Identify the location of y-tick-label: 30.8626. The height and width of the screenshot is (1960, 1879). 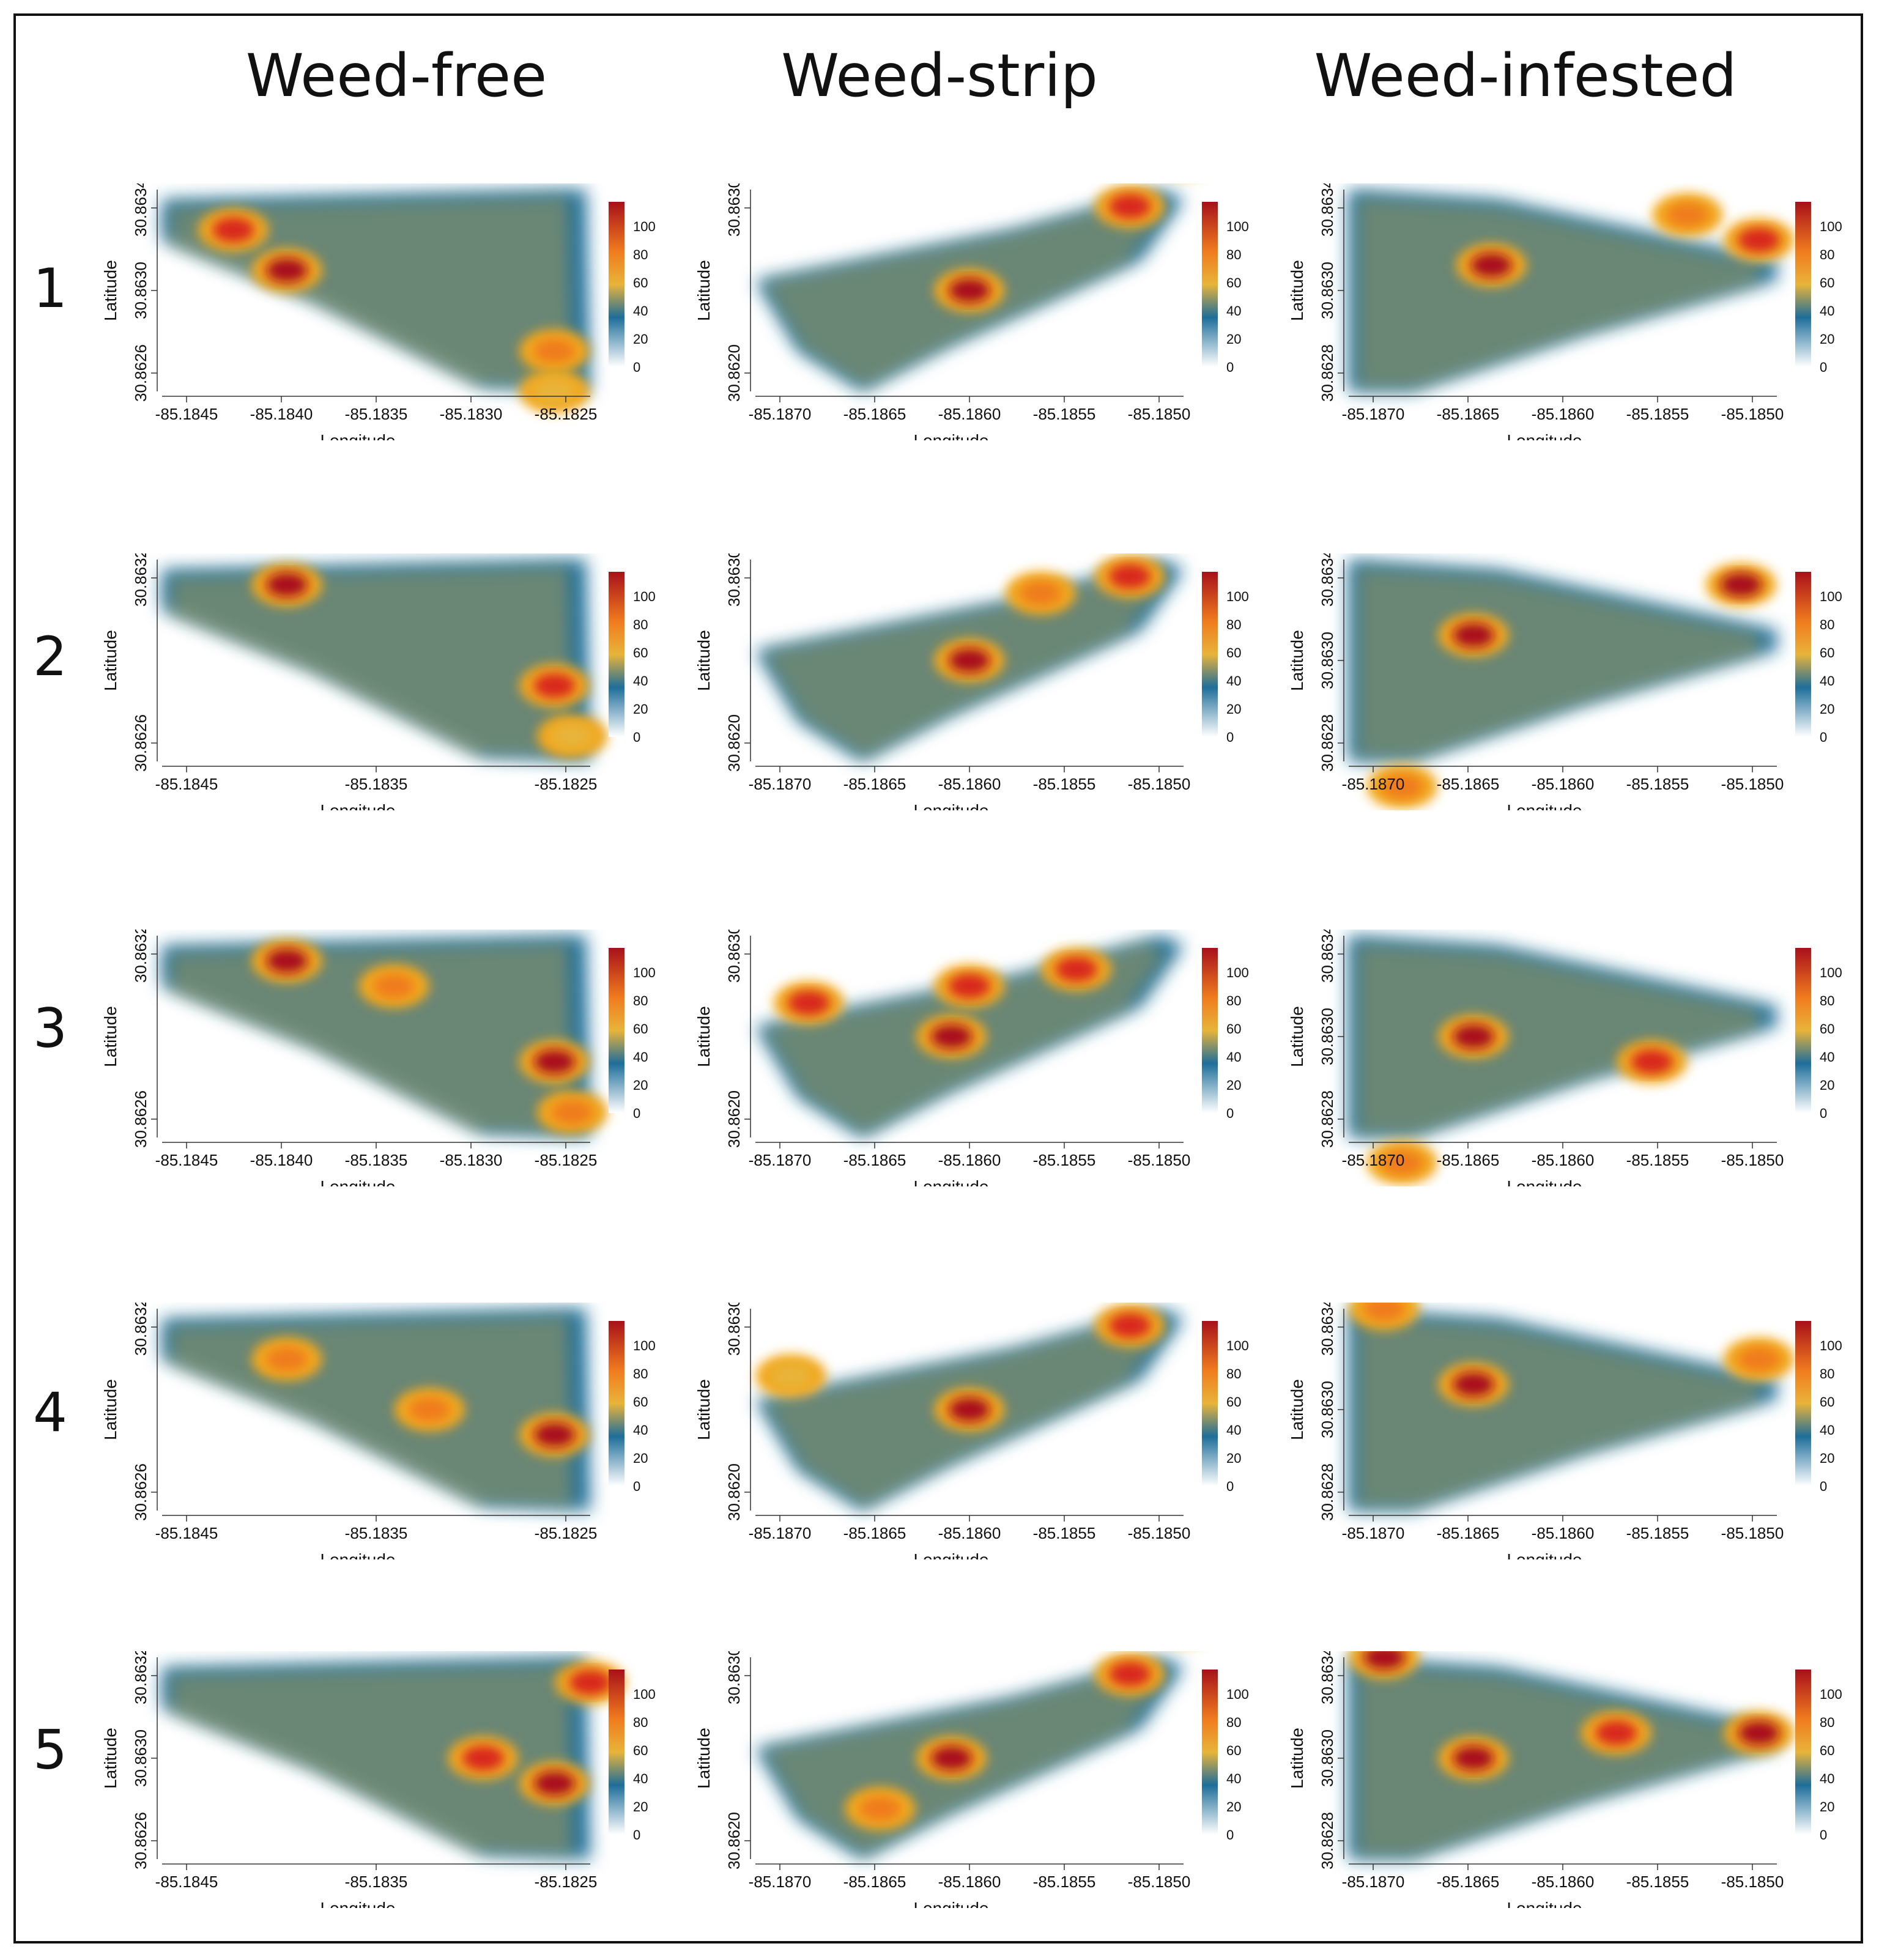
(141, 373).